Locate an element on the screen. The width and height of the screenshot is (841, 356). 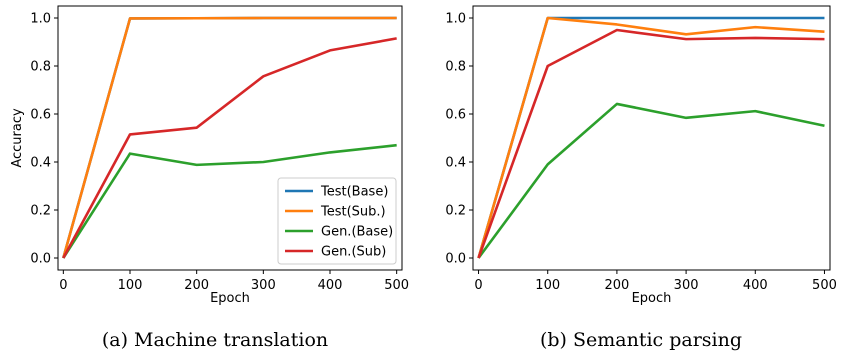
legend-label: Gen.(Sub) is located at coordinates (353, 252).